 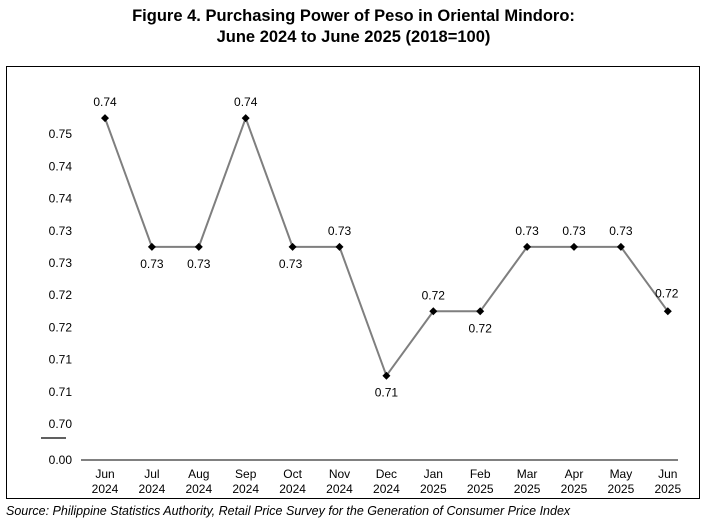 I want to click on y-tick-label: 0.70, so click(x=61, y=424).